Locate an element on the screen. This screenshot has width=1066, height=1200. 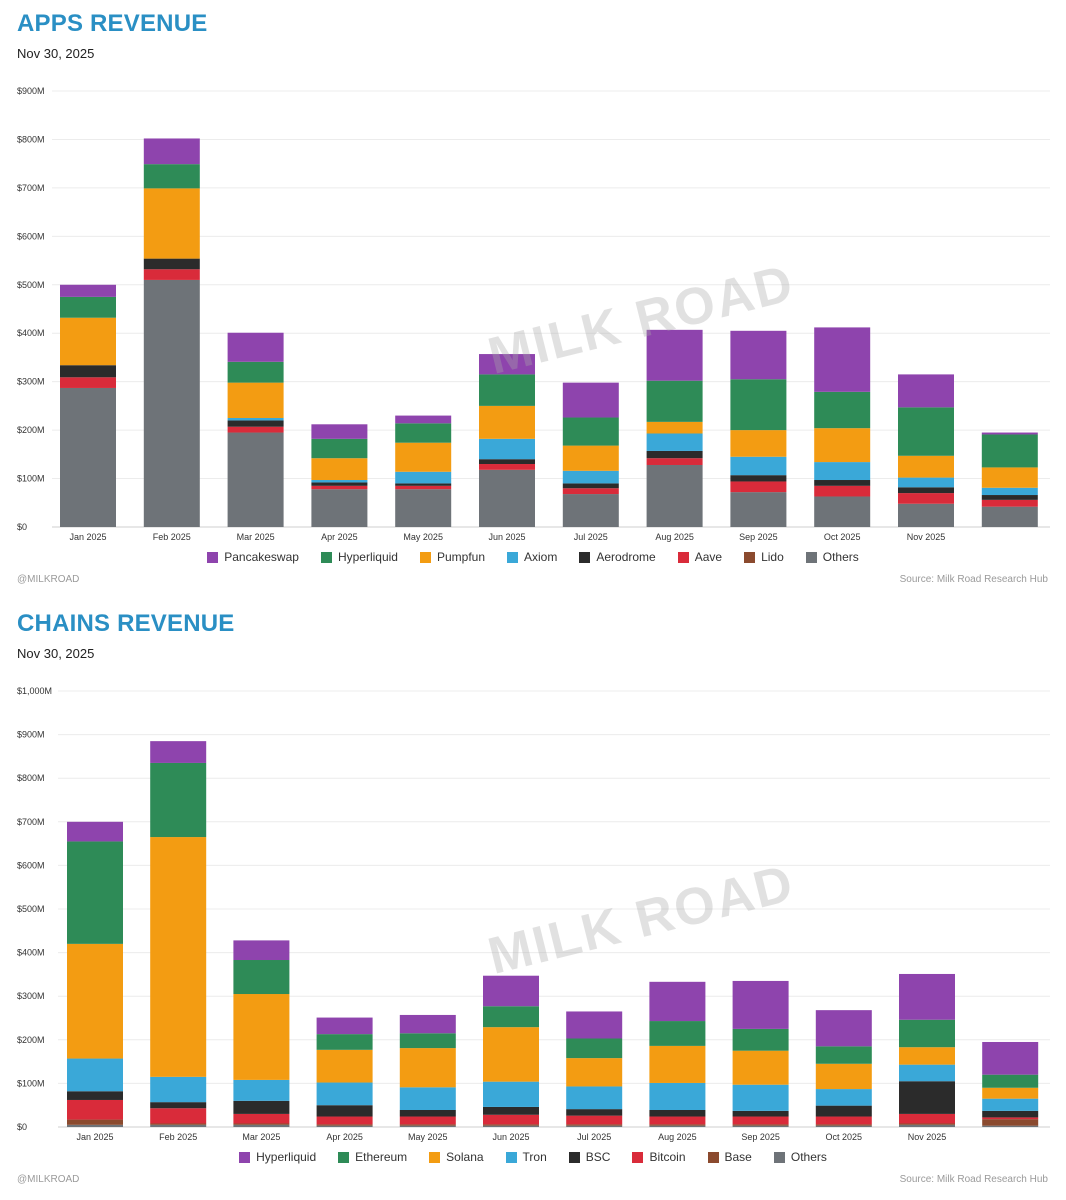
legend-item-bsc: BSC is located at coordinates (589, 1157).